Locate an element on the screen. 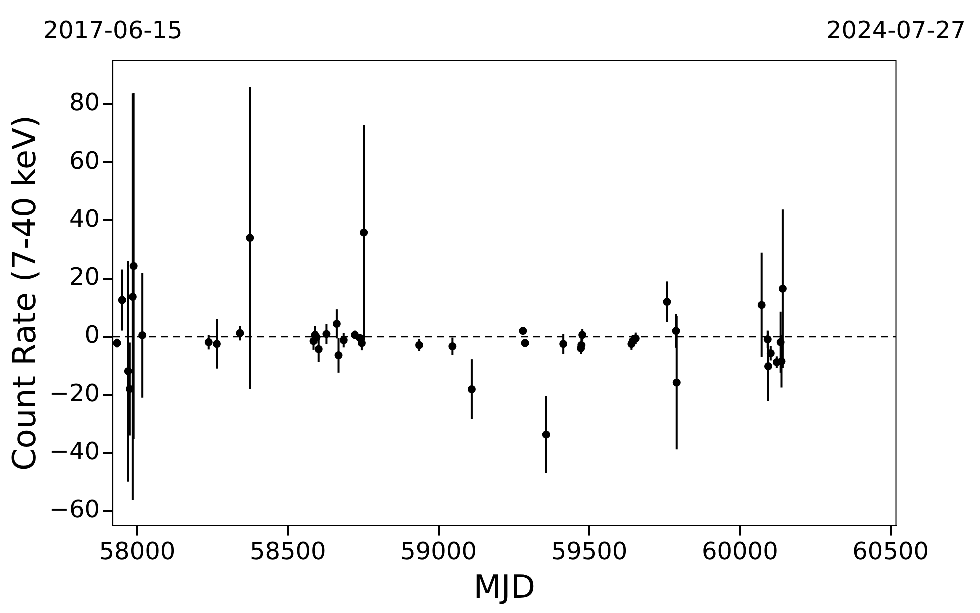 This screenshot has width=980, height=613. x-tick-label: 58500 is located at coordinates (288, 551).